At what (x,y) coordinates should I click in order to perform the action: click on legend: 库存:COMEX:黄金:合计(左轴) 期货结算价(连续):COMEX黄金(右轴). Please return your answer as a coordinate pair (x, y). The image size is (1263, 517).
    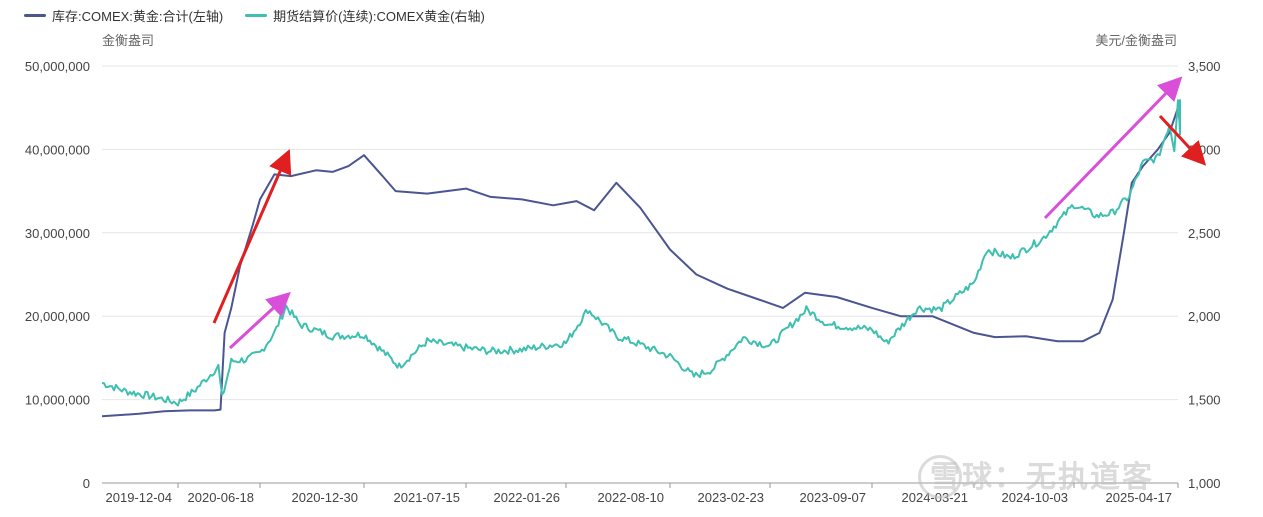
    Looking at the image, I should click on (254, 15).